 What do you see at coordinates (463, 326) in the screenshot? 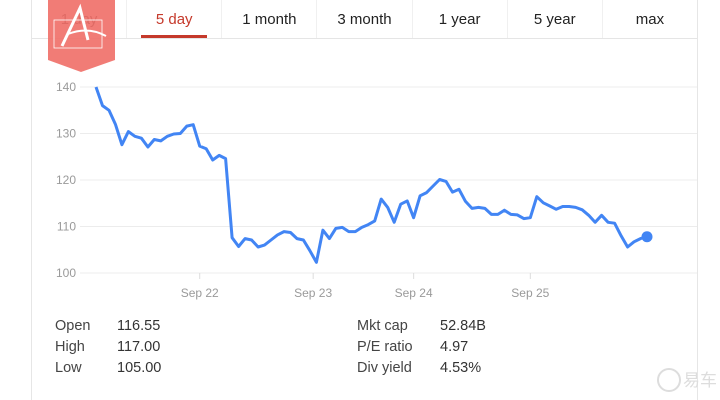
I see `stat-value: 52.84B` at bounding box center [463, 326].